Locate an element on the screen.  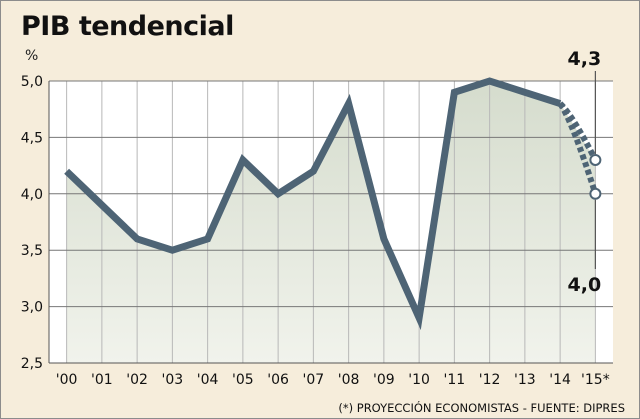
x-tick-label: '08 is located at coordinates (349, 380).